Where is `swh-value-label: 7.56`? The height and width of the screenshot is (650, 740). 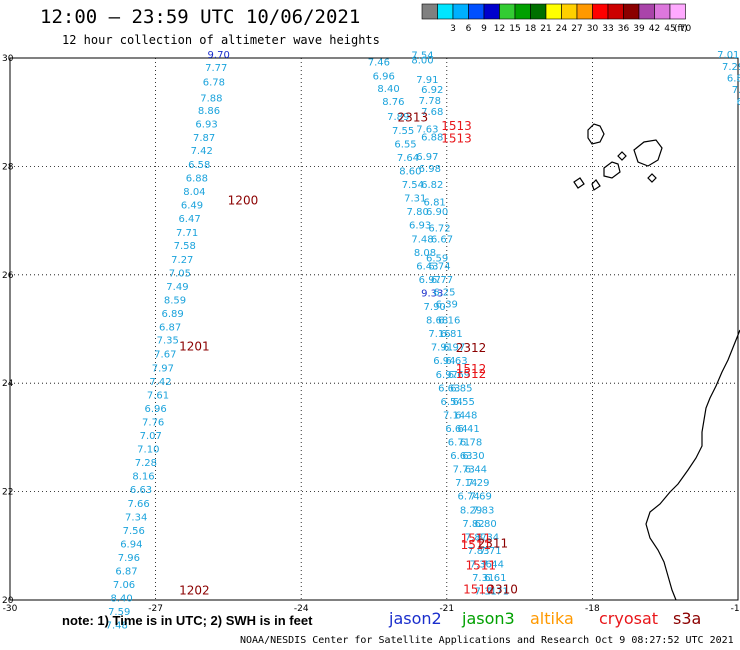
swh-value-label: 7.56 is located at coordinates (134, 531).